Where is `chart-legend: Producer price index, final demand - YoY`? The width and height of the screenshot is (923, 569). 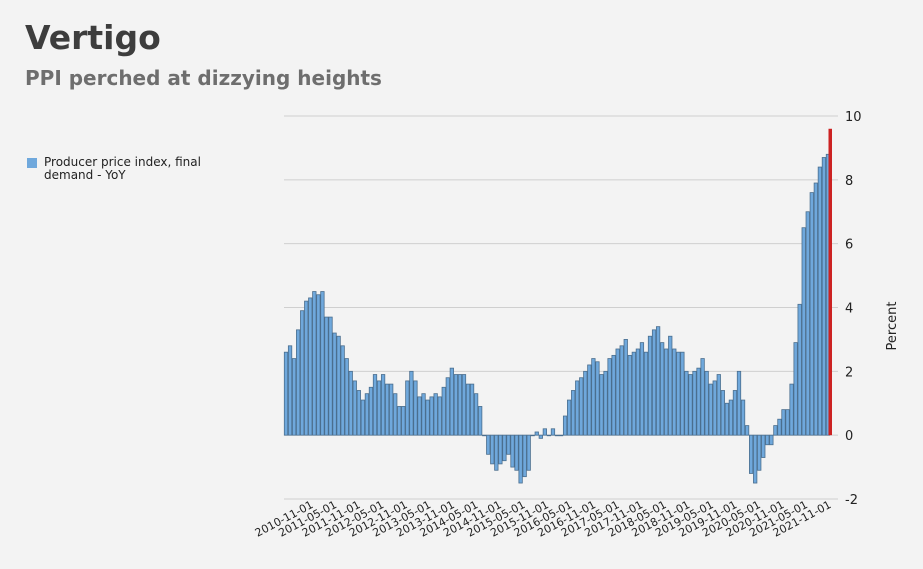 chart-legend: Producer price index, final demand - YoY is located at coordinates (127, 169).